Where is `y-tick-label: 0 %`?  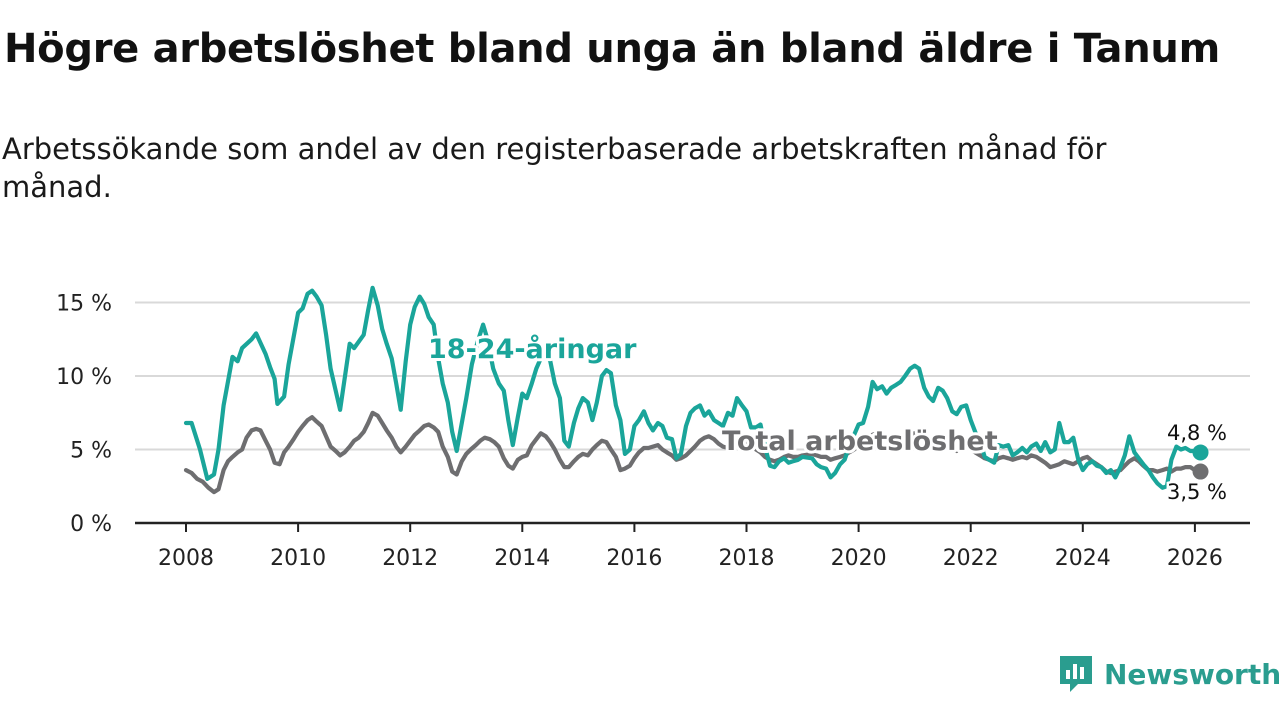 y-tick-label: 0 % is located at coordinates (91, 524).